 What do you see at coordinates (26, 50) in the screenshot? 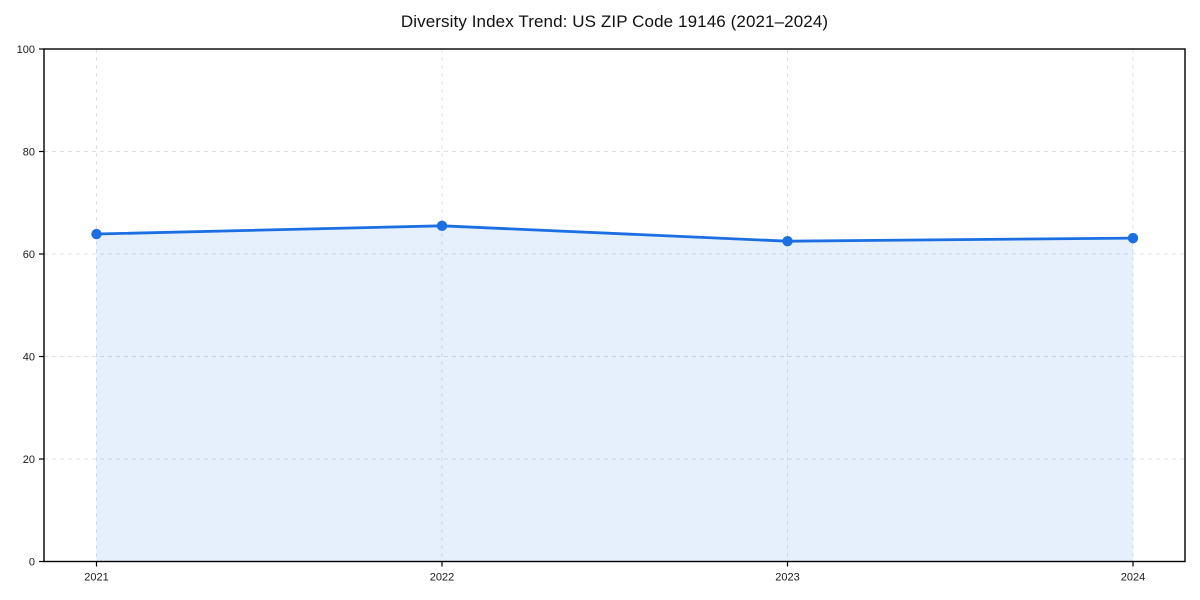
I see `y-tick-label: 100` at bounding box center [26, 50].